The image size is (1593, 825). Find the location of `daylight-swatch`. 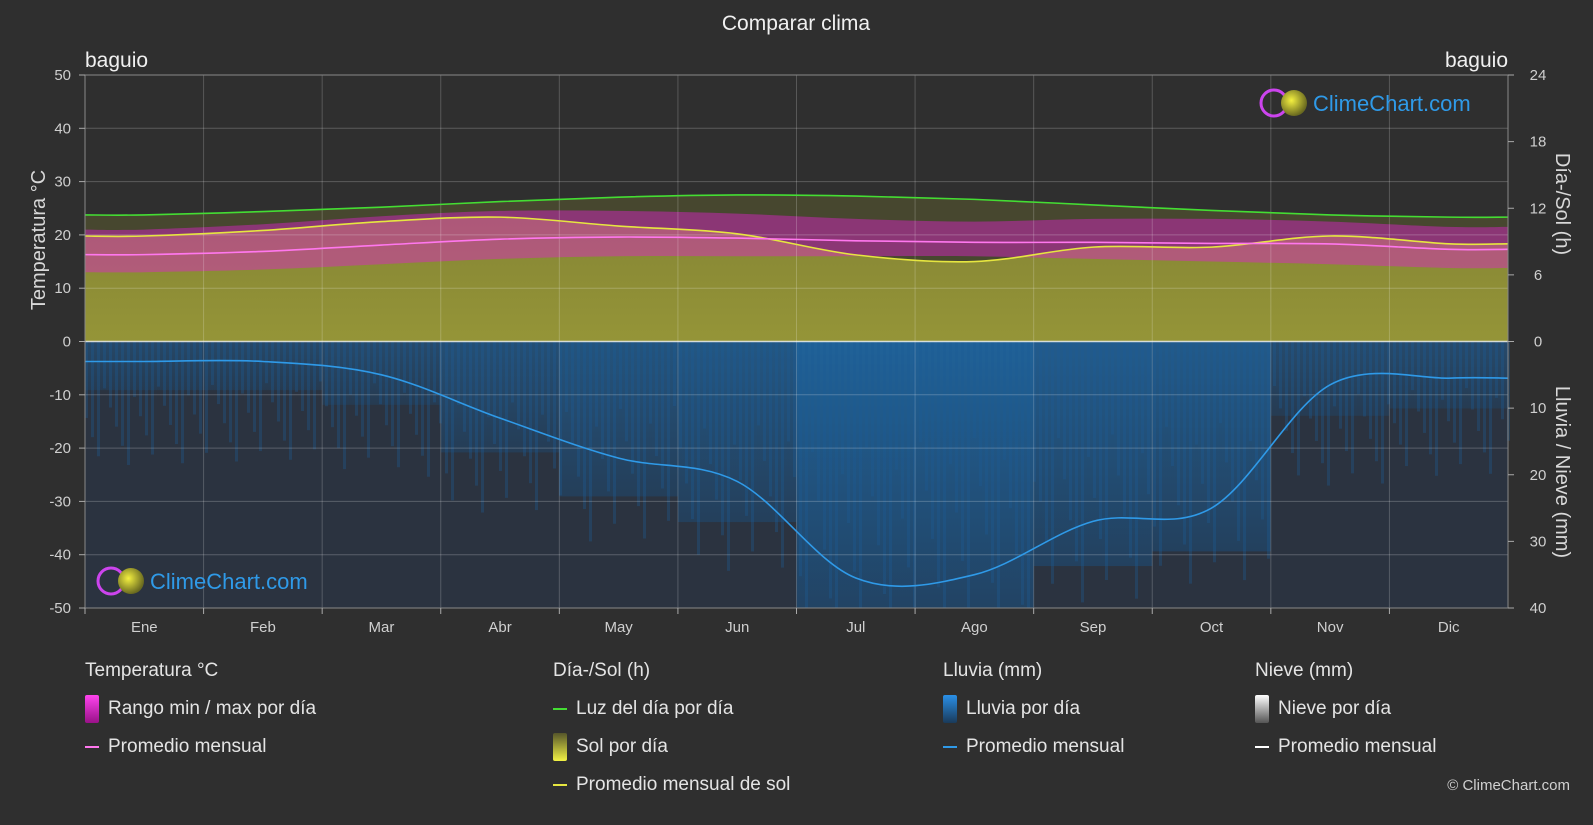

daylight-swatch is located at coordinates (560, 709).